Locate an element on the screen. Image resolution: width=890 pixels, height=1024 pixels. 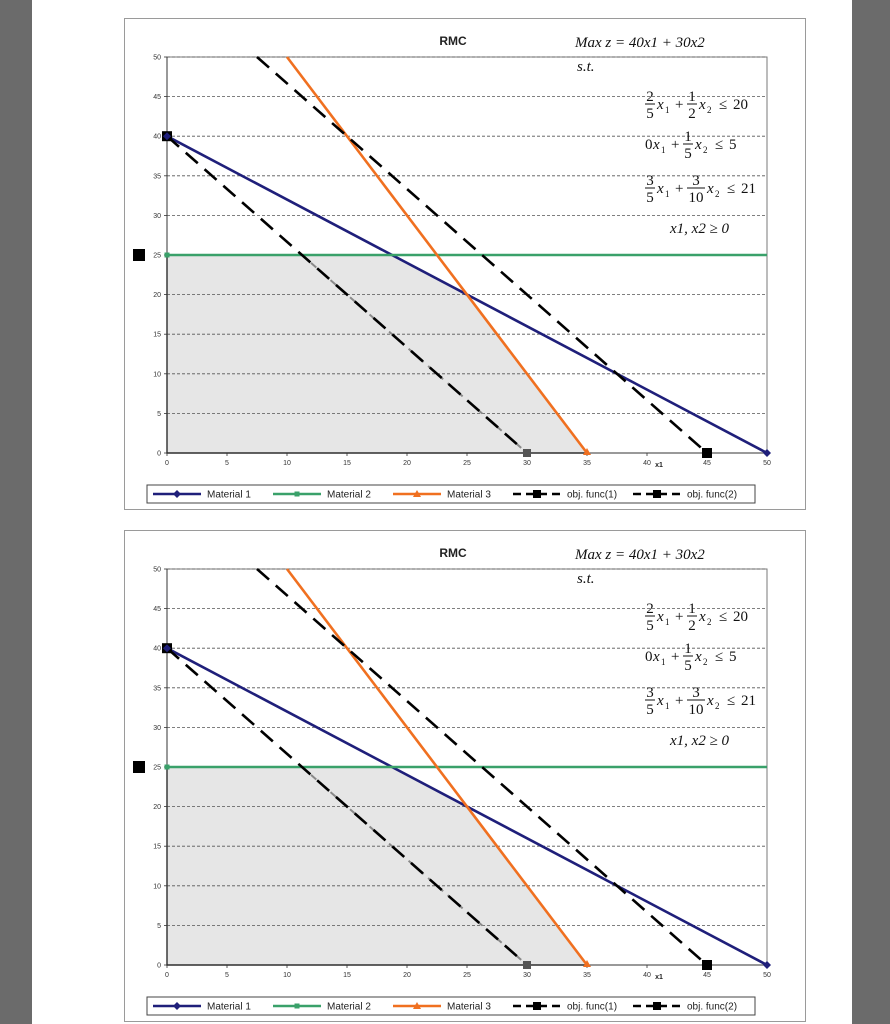
constraint-1-c2-denominator: 2 is located at coordinates (692, 626).